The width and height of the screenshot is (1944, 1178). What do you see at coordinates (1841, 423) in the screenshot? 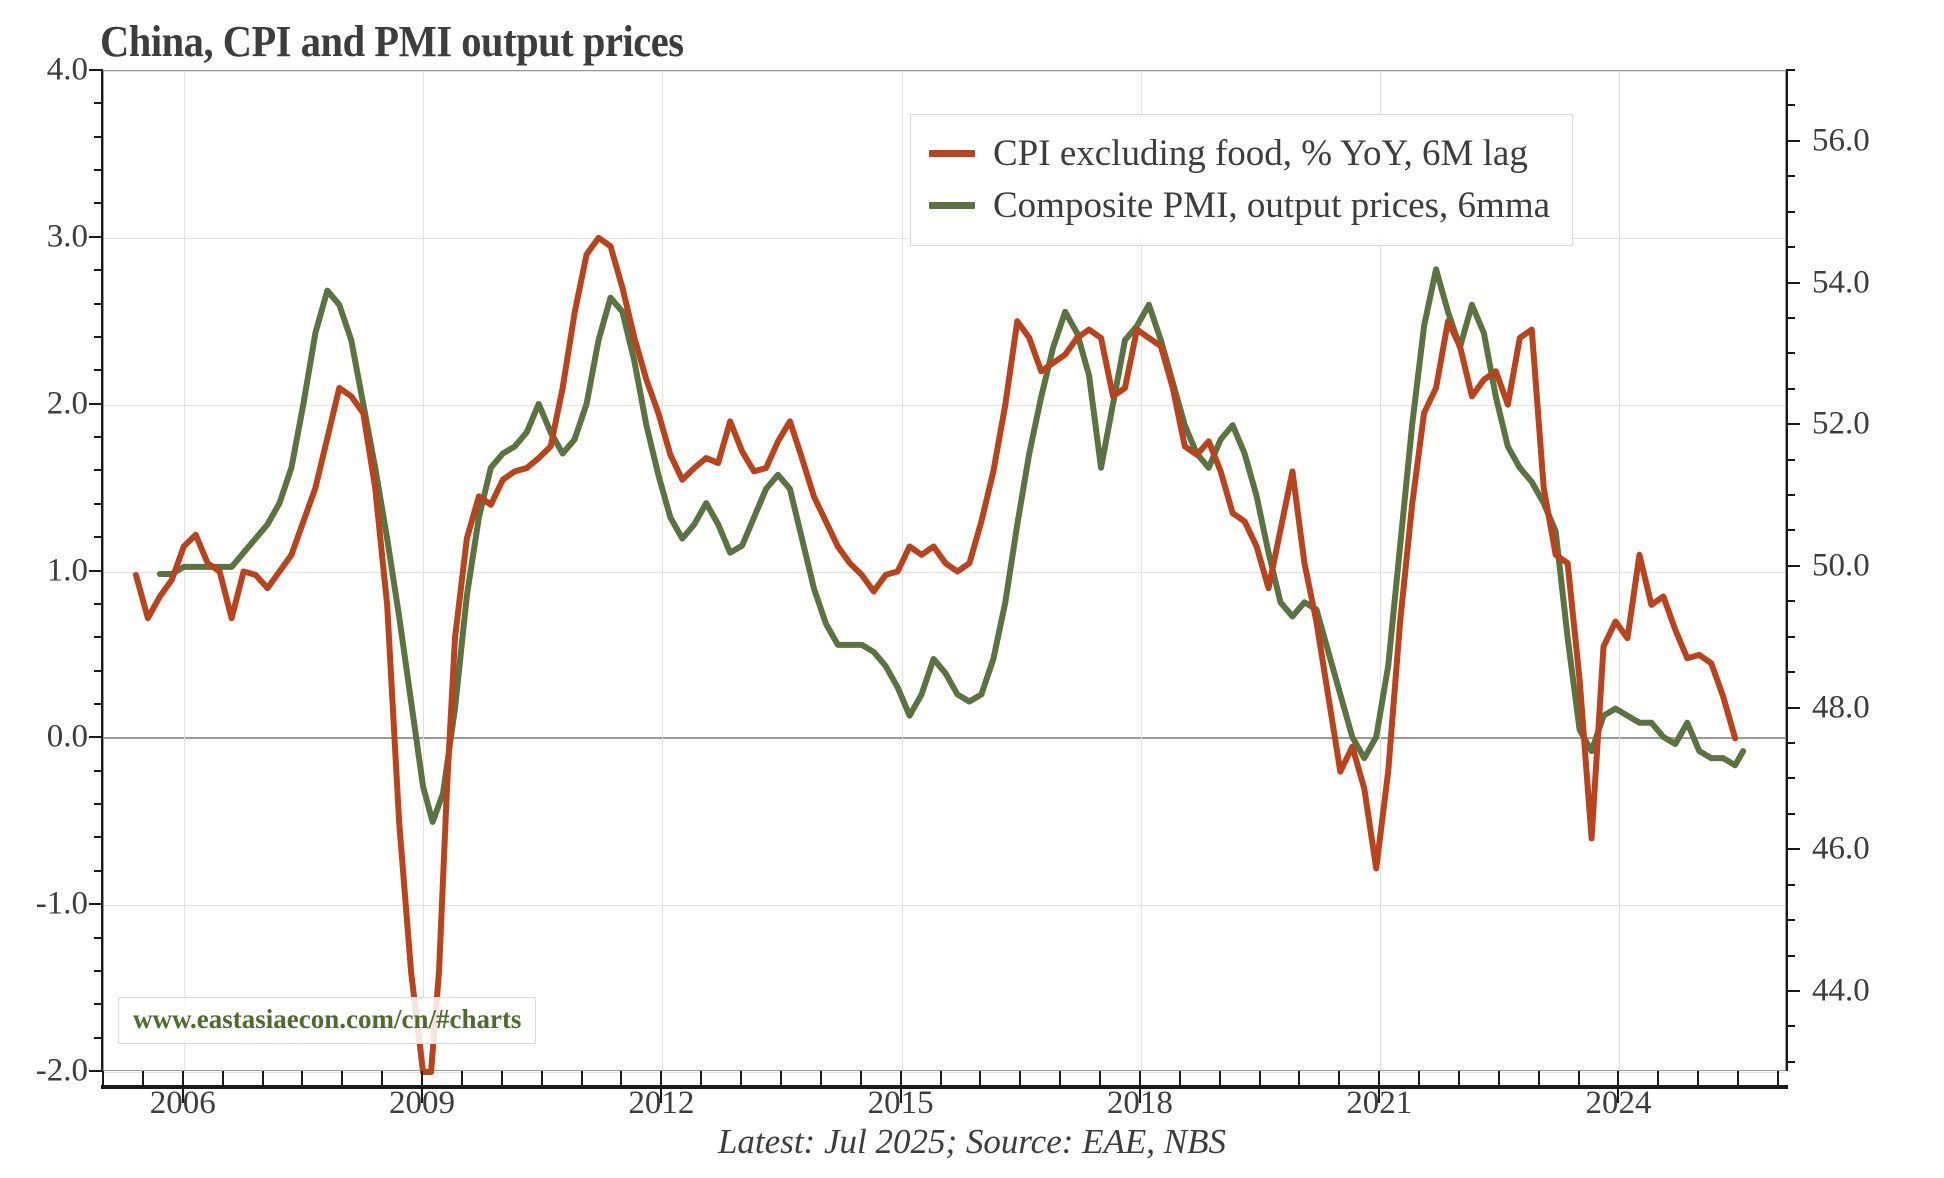
I see `y-axis-right-tick-label: 52.0` at bounding box center [1841, 423].